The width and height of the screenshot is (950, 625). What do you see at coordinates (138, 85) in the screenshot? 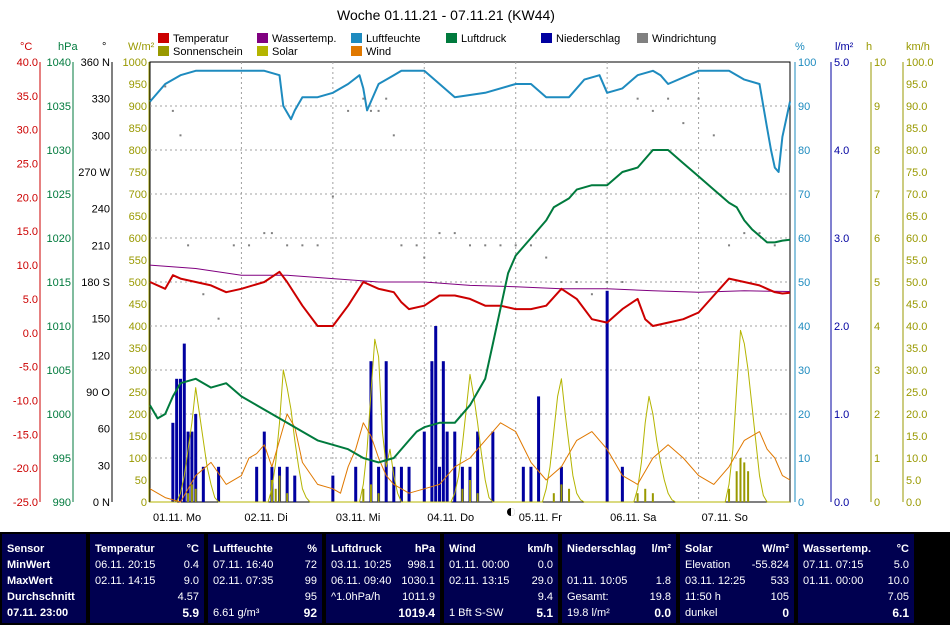
I see `solar-axis-tick: 950` at bounding box center [138, 85].